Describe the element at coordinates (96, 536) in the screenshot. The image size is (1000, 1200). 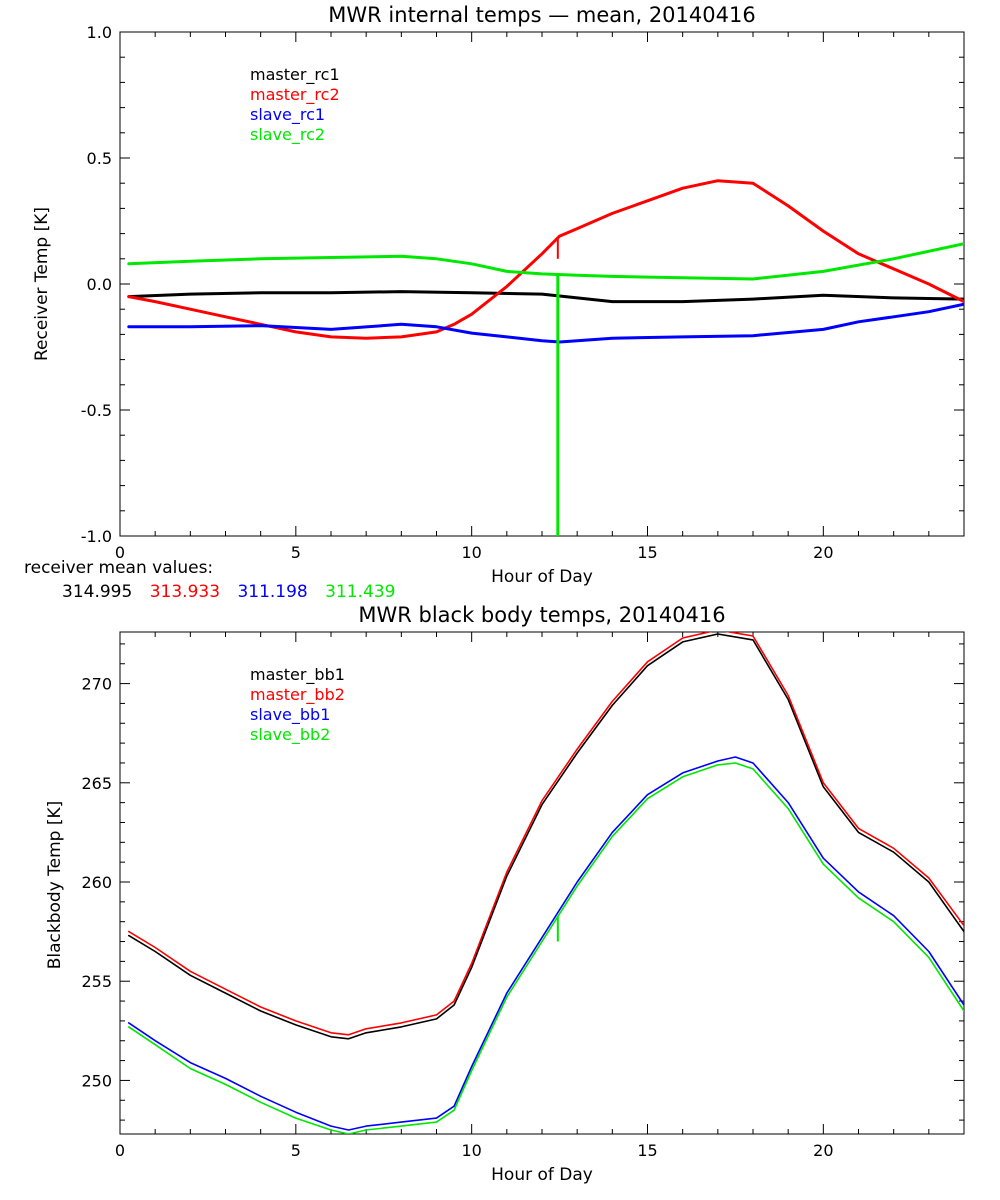
I see `top-y-tick-label: -1.0` at that location.